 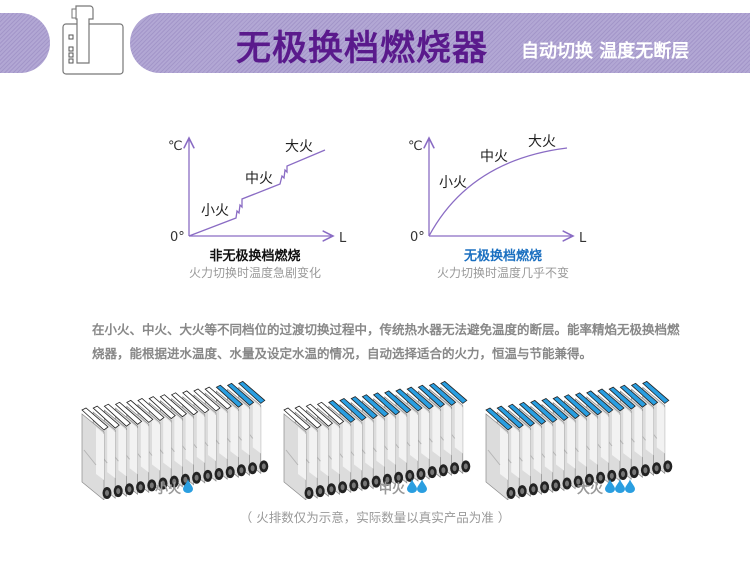 What do you see at coordinates (377, 190) in the screenshot?
I see `temperature-diagrams: ℃ 0° L 小火 中火 大火 ℃ 0° L 小火 中火 大火` at bounding box center [377, 190].